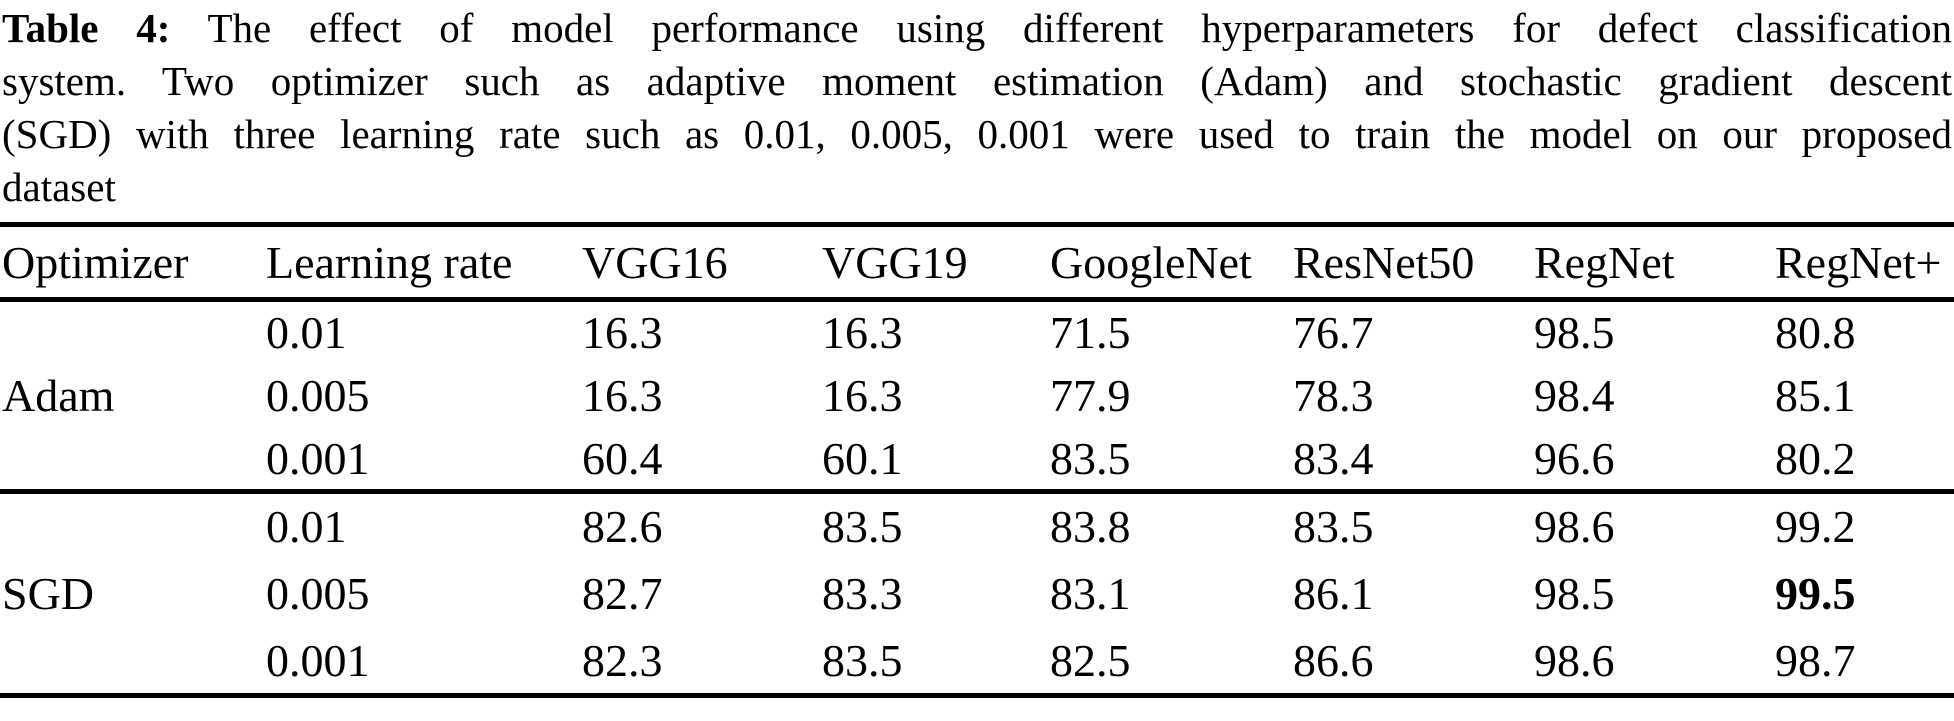 The image size is (1954, 721). What do you see at coordinates (622, 527) in the screenshot?
I see `value-cell: 82.6` at bounding box center [622, 527].